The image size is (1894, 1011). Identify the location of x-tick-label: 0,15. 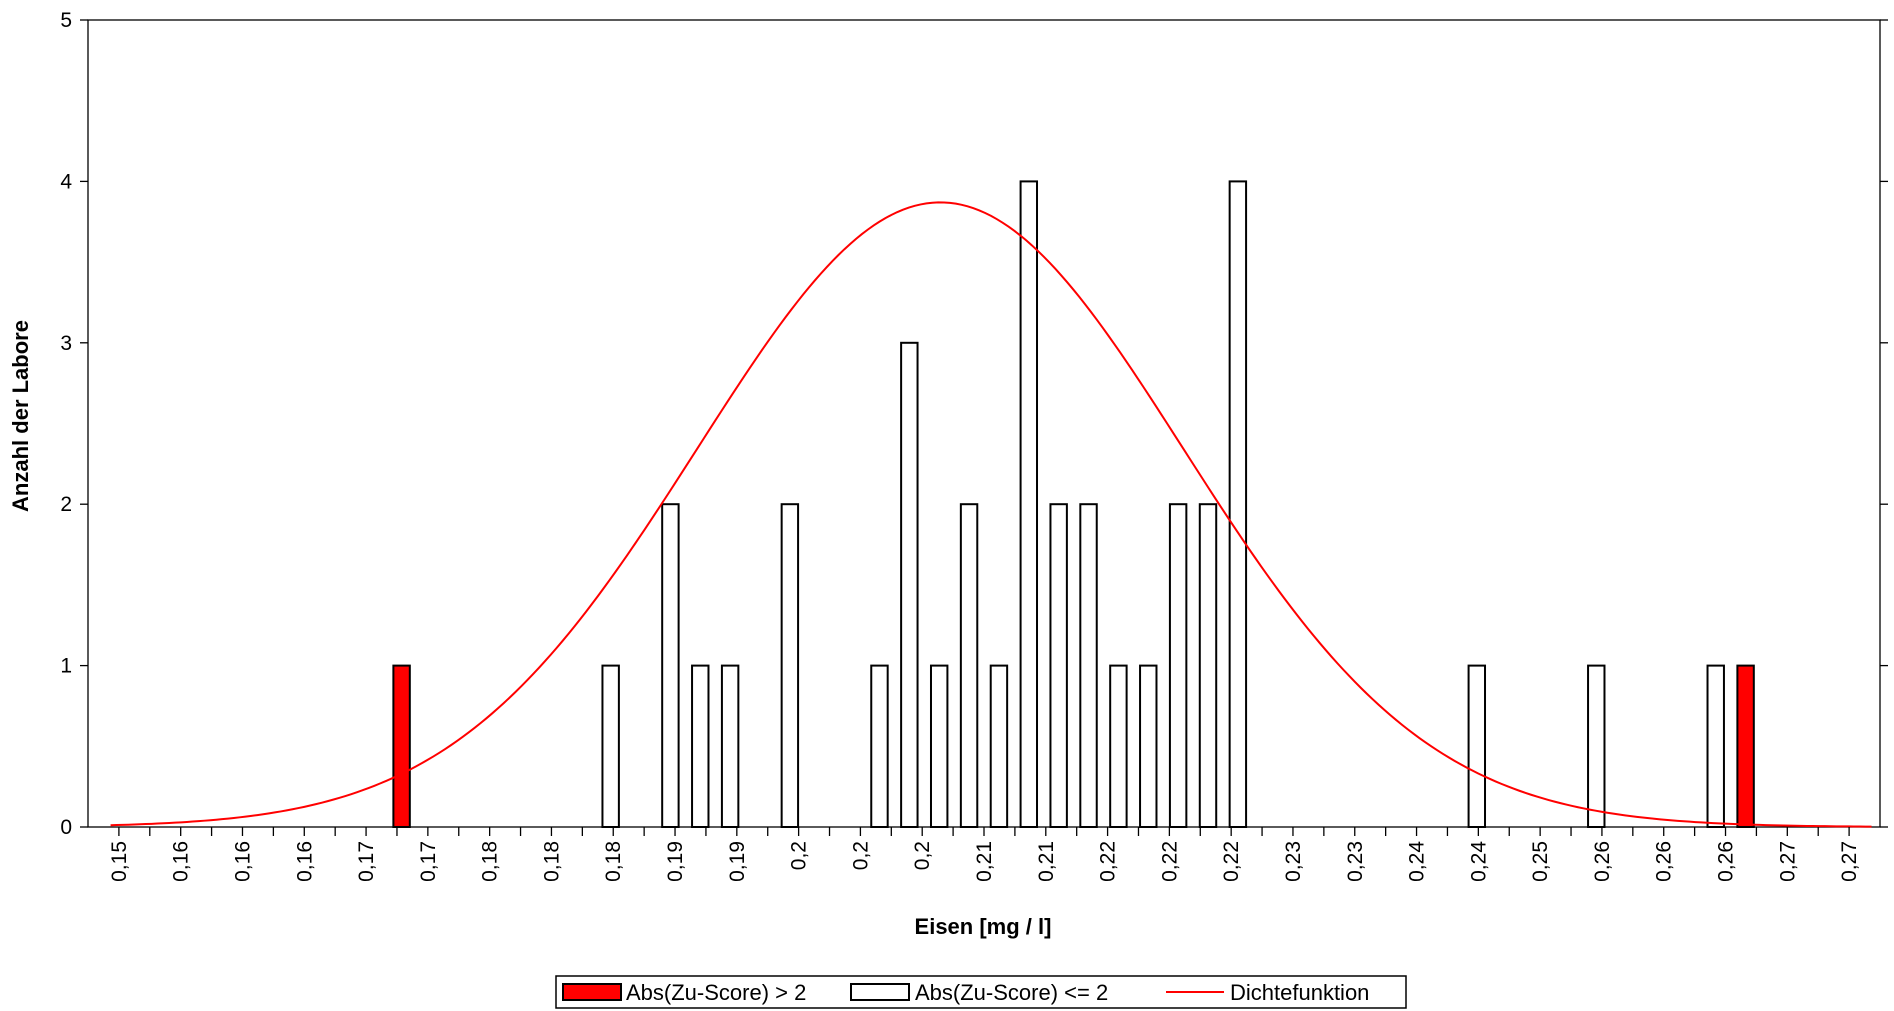
(119, 861).